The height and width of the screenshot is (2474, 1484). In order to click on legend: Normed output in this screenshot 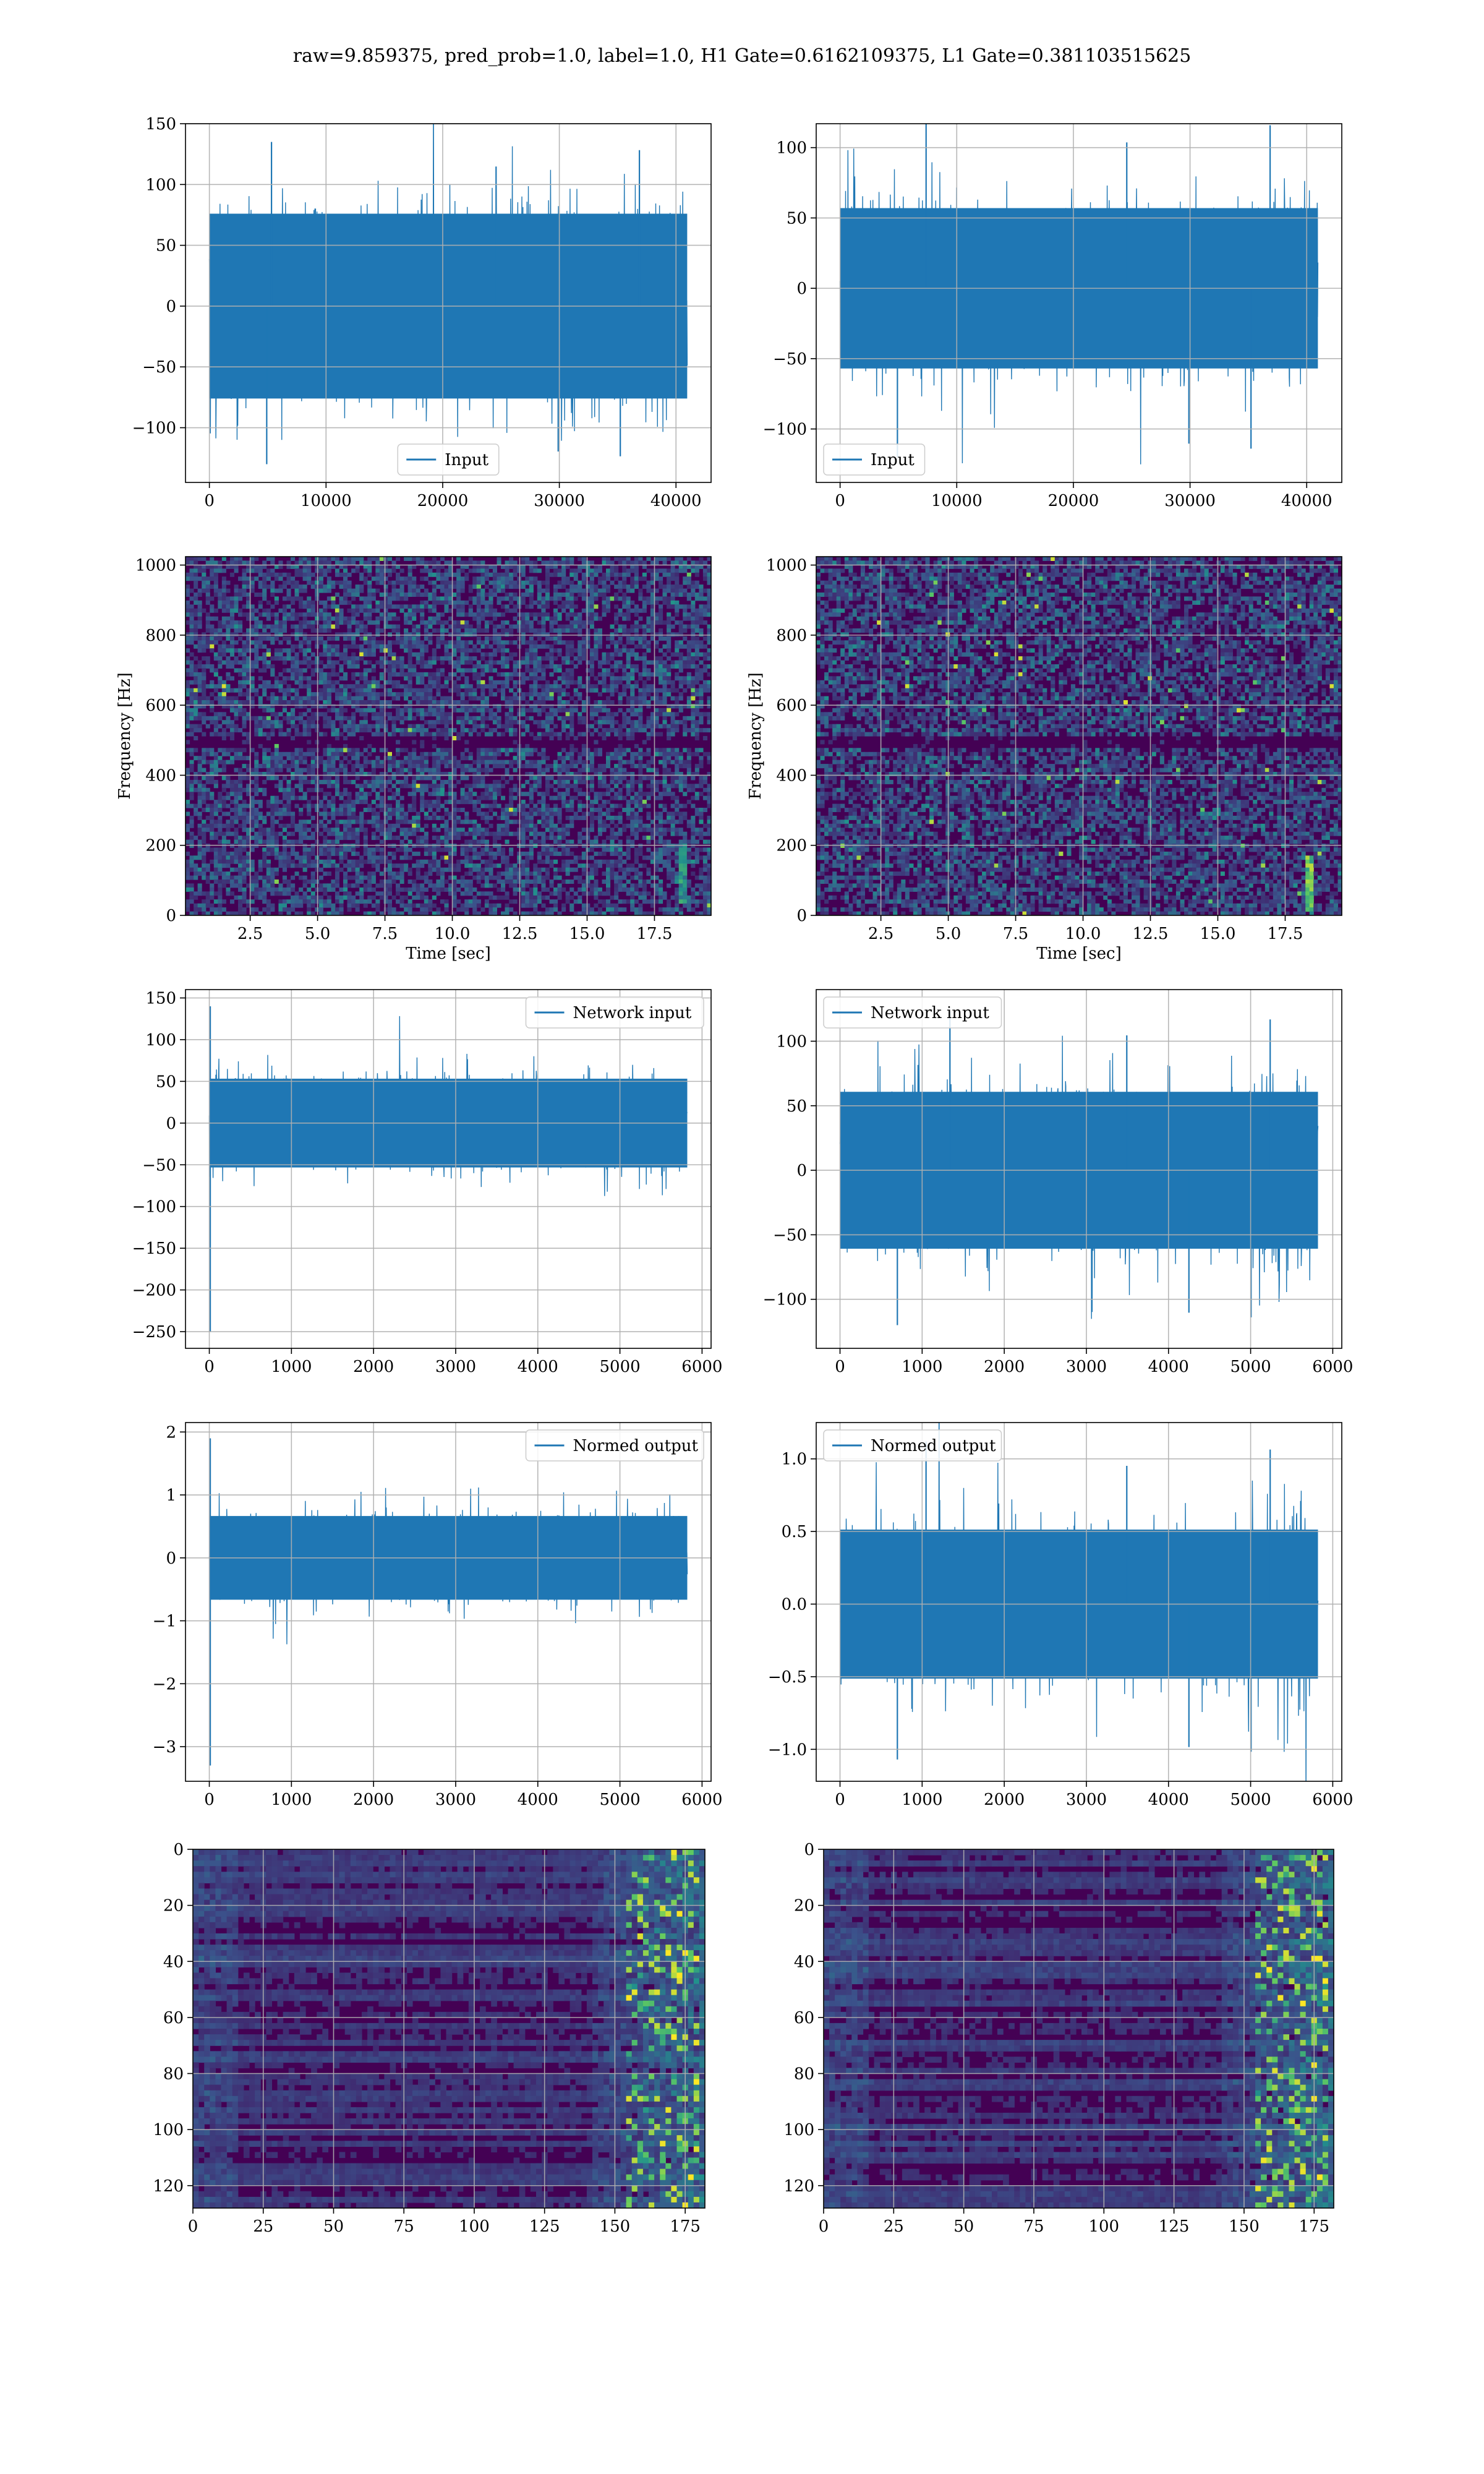, I will do `click(614, 1445)`.